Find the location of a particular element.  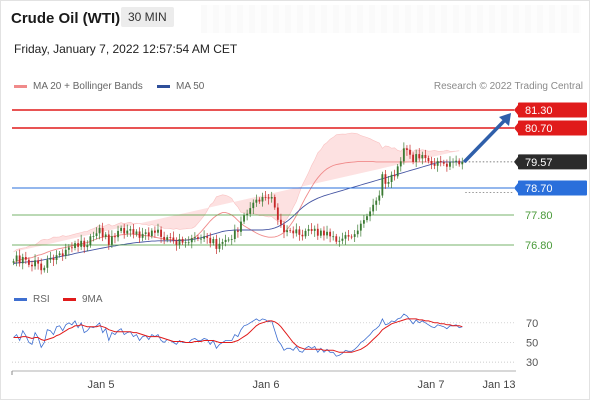

level-tag-current is located at coordinates (552, 162).